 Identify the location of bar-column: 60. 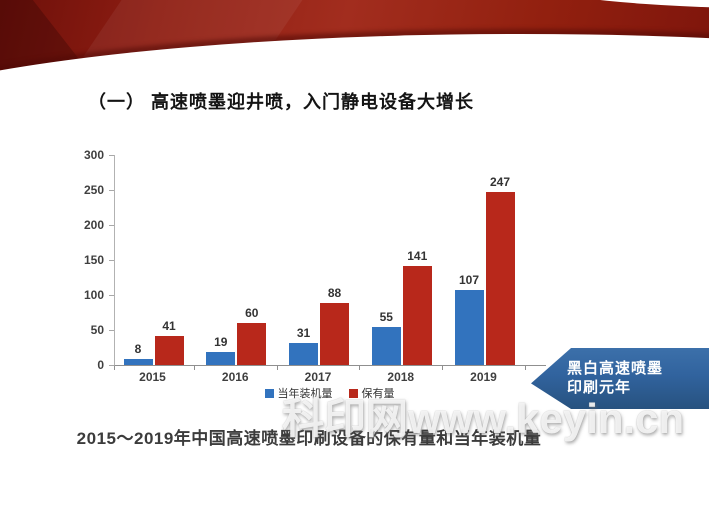
(252, 335).